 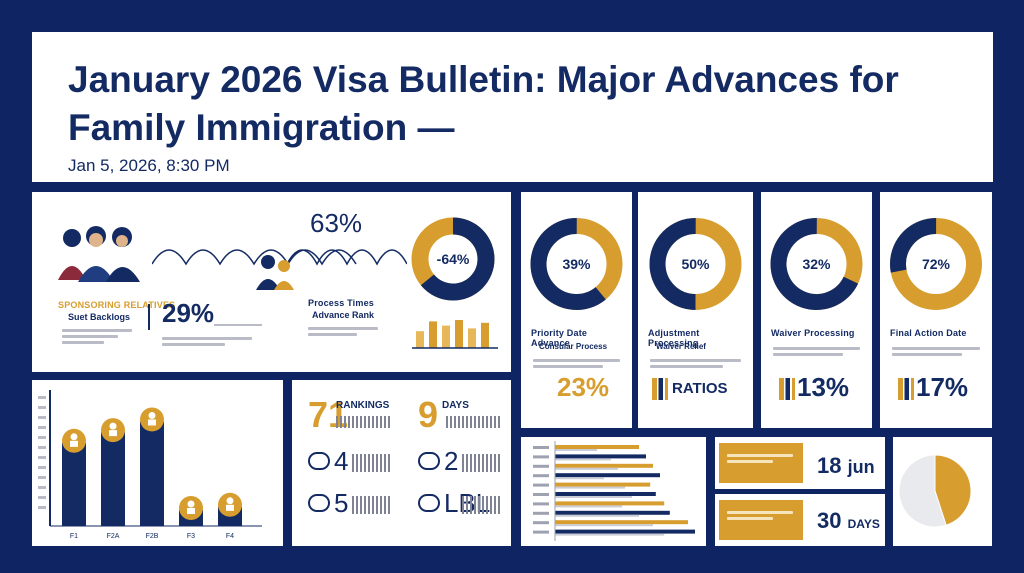 What do you see at coordinates (149, 317) in the screenshot?
I see `mid-divider` at bounding box center [149, 317].